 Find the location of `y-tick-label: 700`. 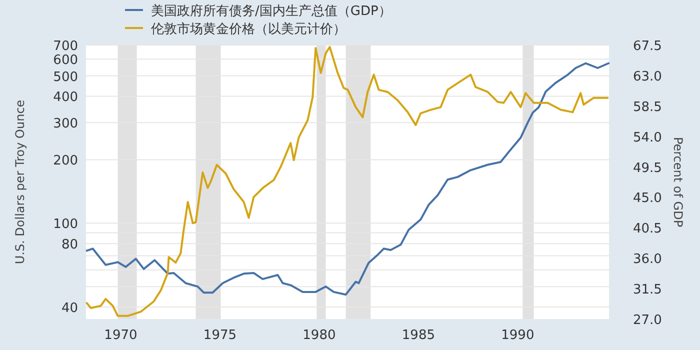

y-tick-label: 700 is located at coordinates (65, 46).